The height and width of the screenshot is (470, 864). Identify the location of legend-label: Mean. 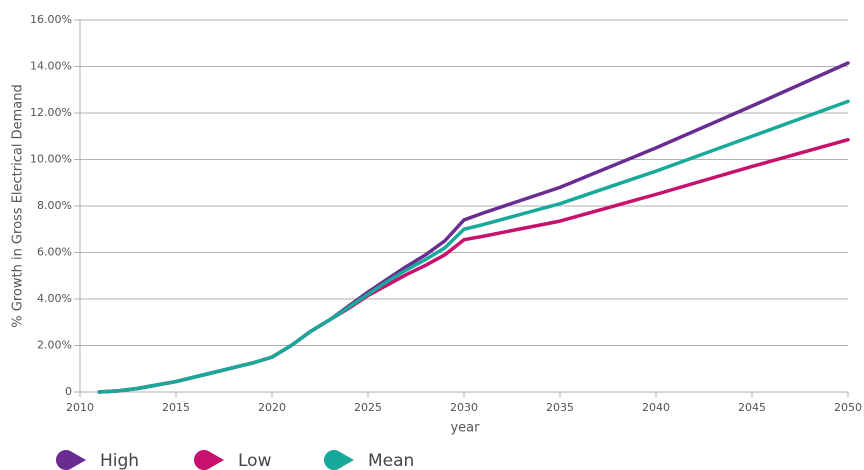
(391, 460).